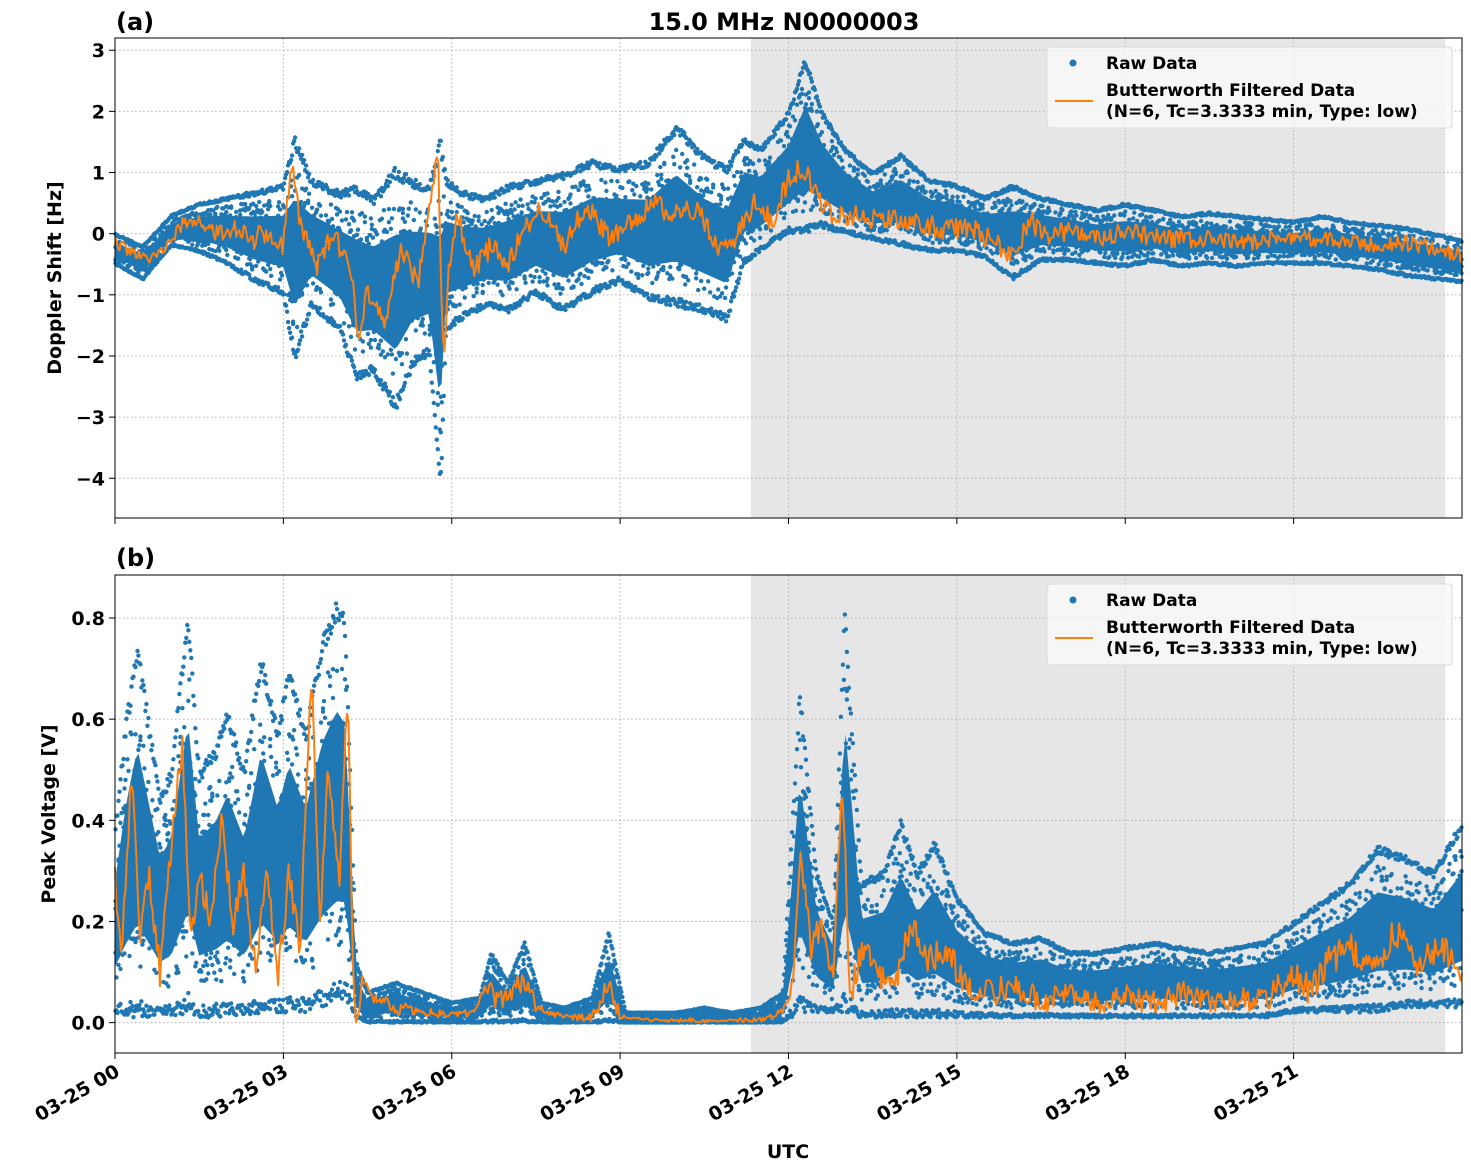 This screenshot has height=1172, width=1471. Describe the element at coordinates (135, 558) in the screenshot. I see `panel-b-label: (b)` at that location.